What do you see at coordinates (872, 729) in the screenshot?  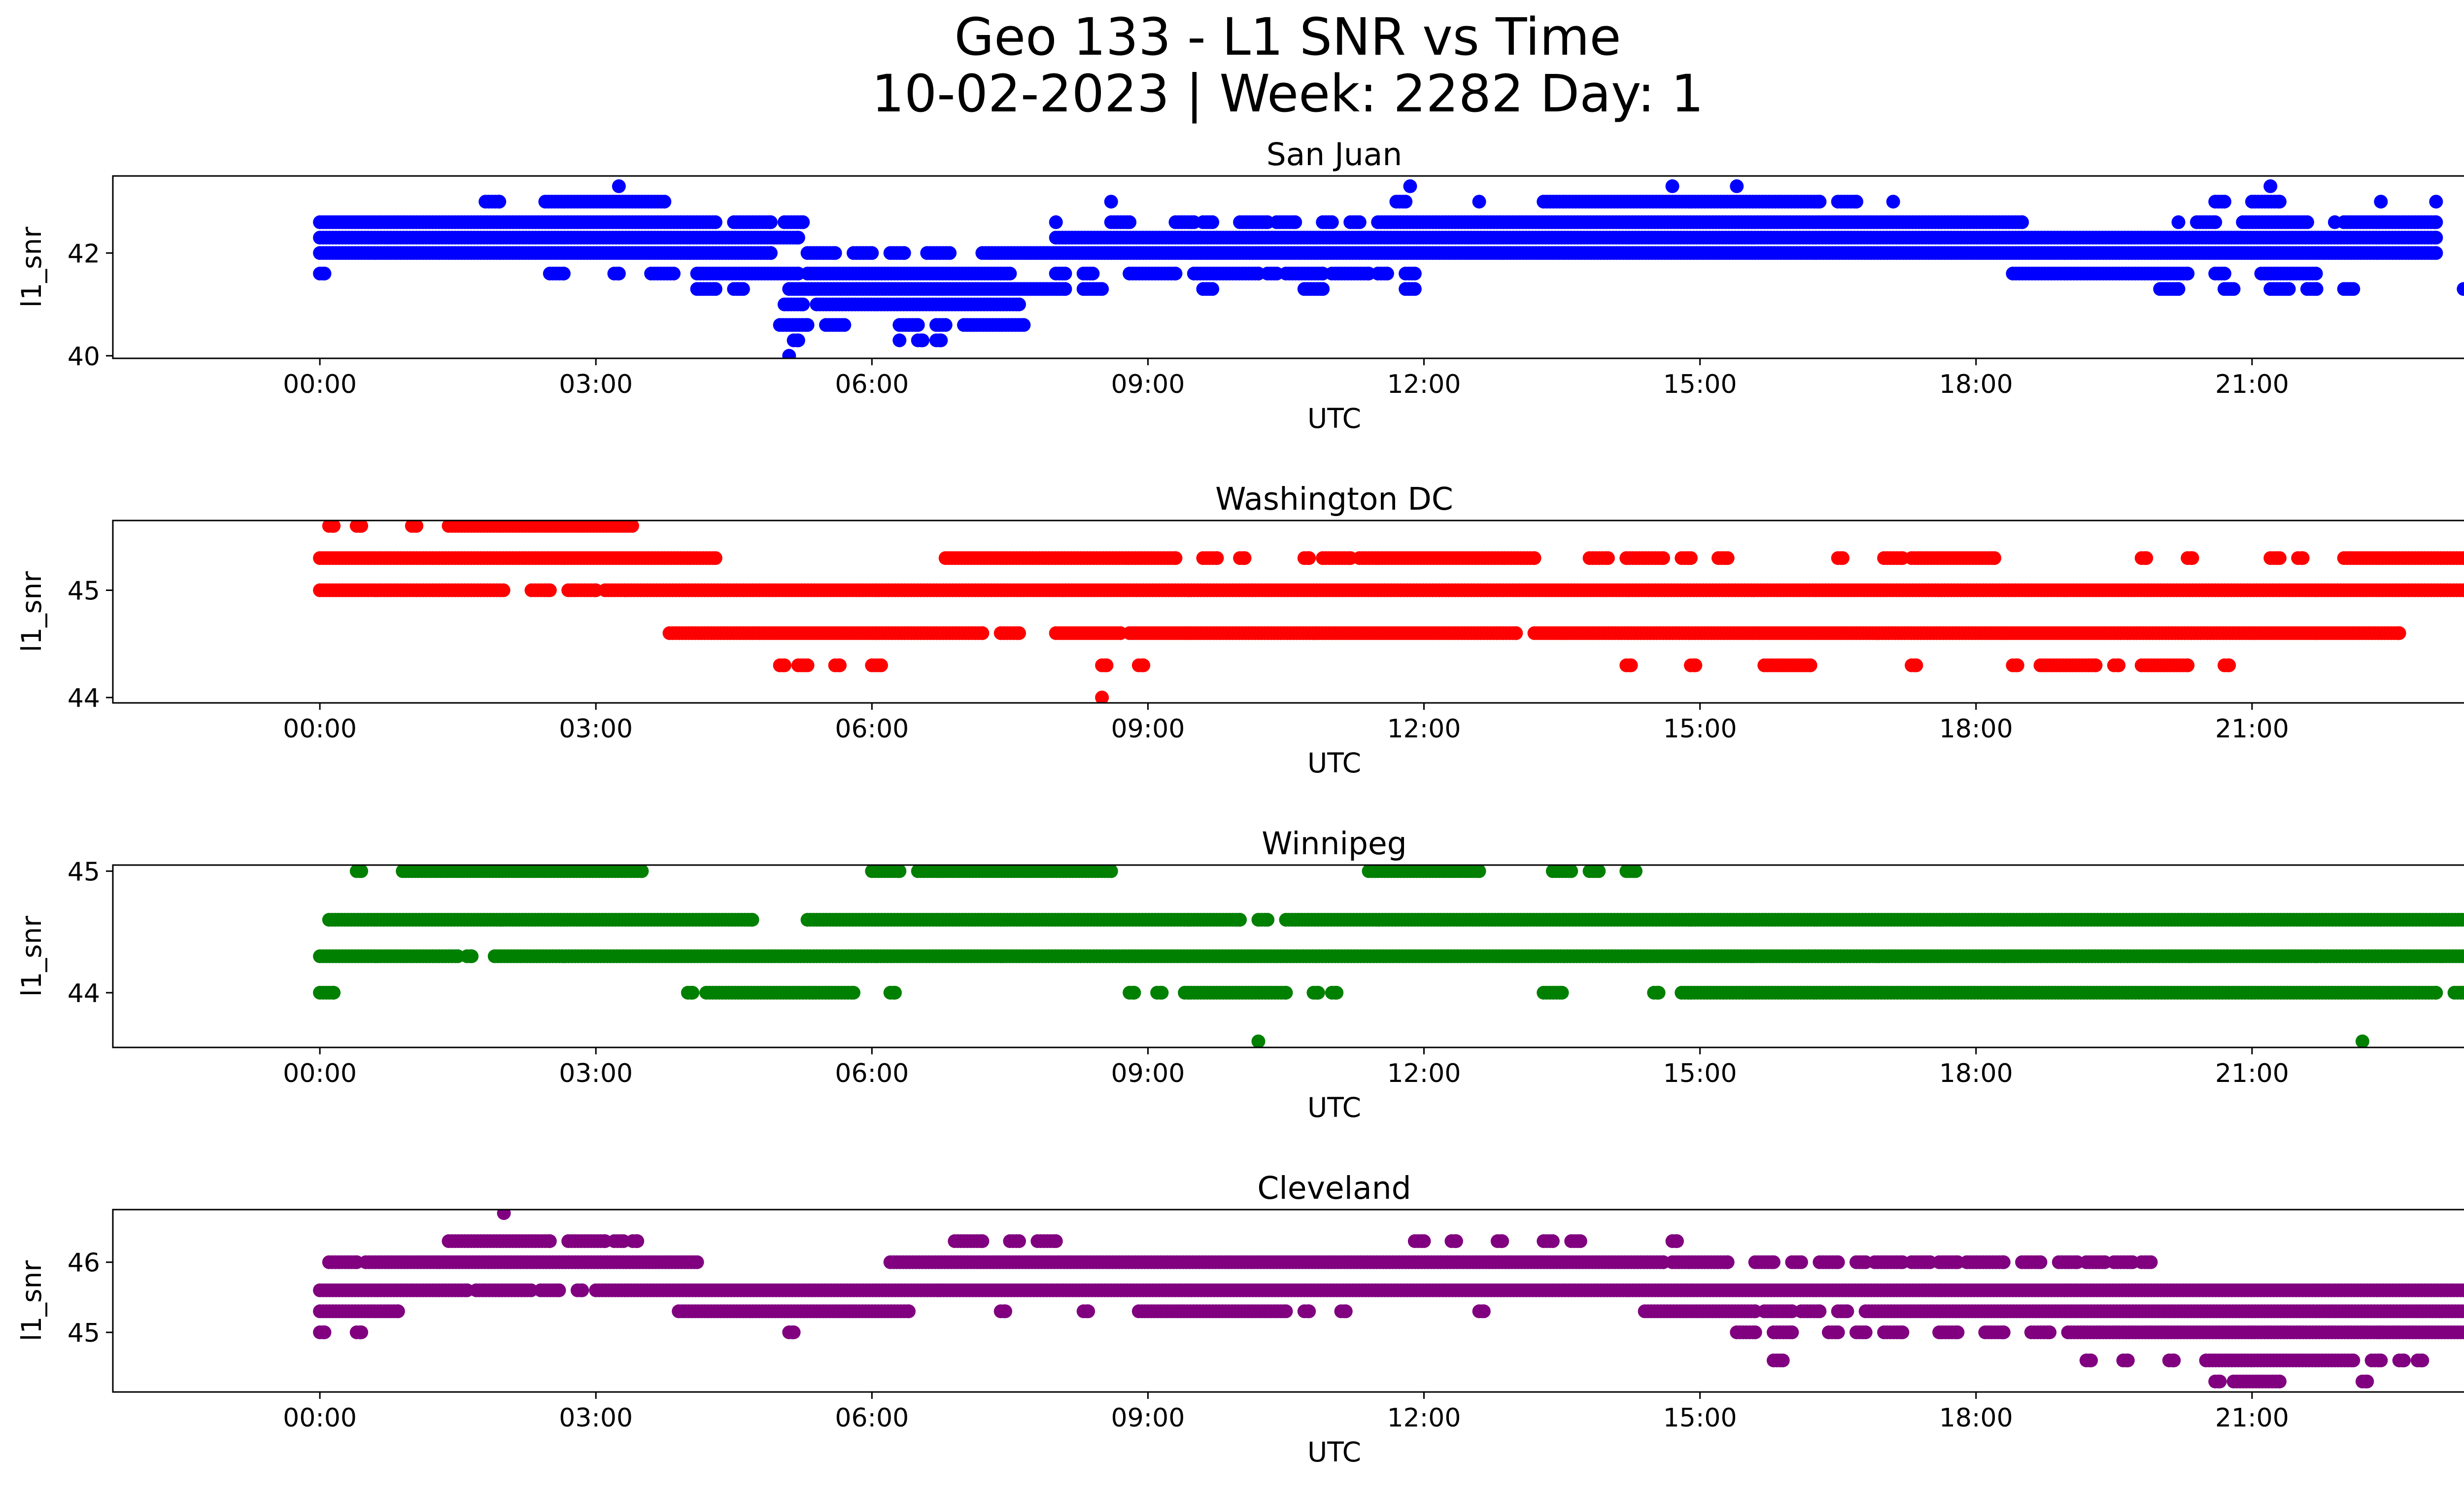 I see `x-tick-label: 06:00` at bounding box center [872, 729].